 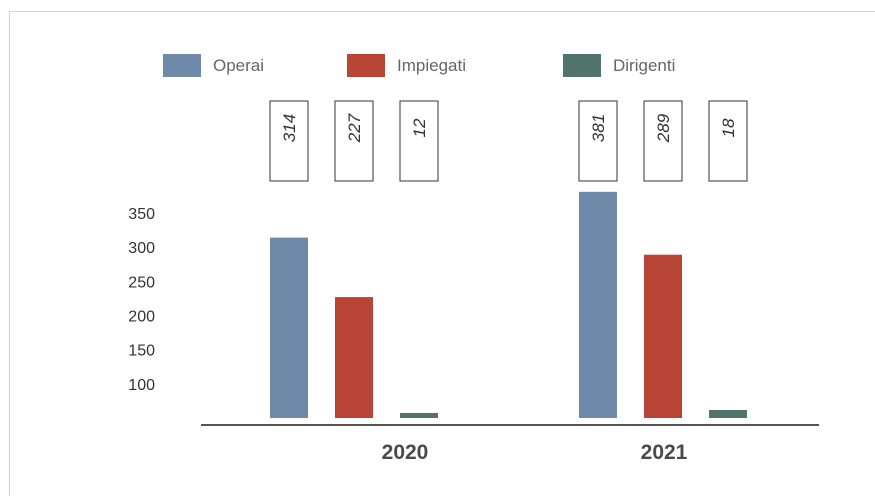 What do you see at coordinates (664, 452) in the screenshot?
I see `x-tick-label: 2021` at bounding box center [664, 452].